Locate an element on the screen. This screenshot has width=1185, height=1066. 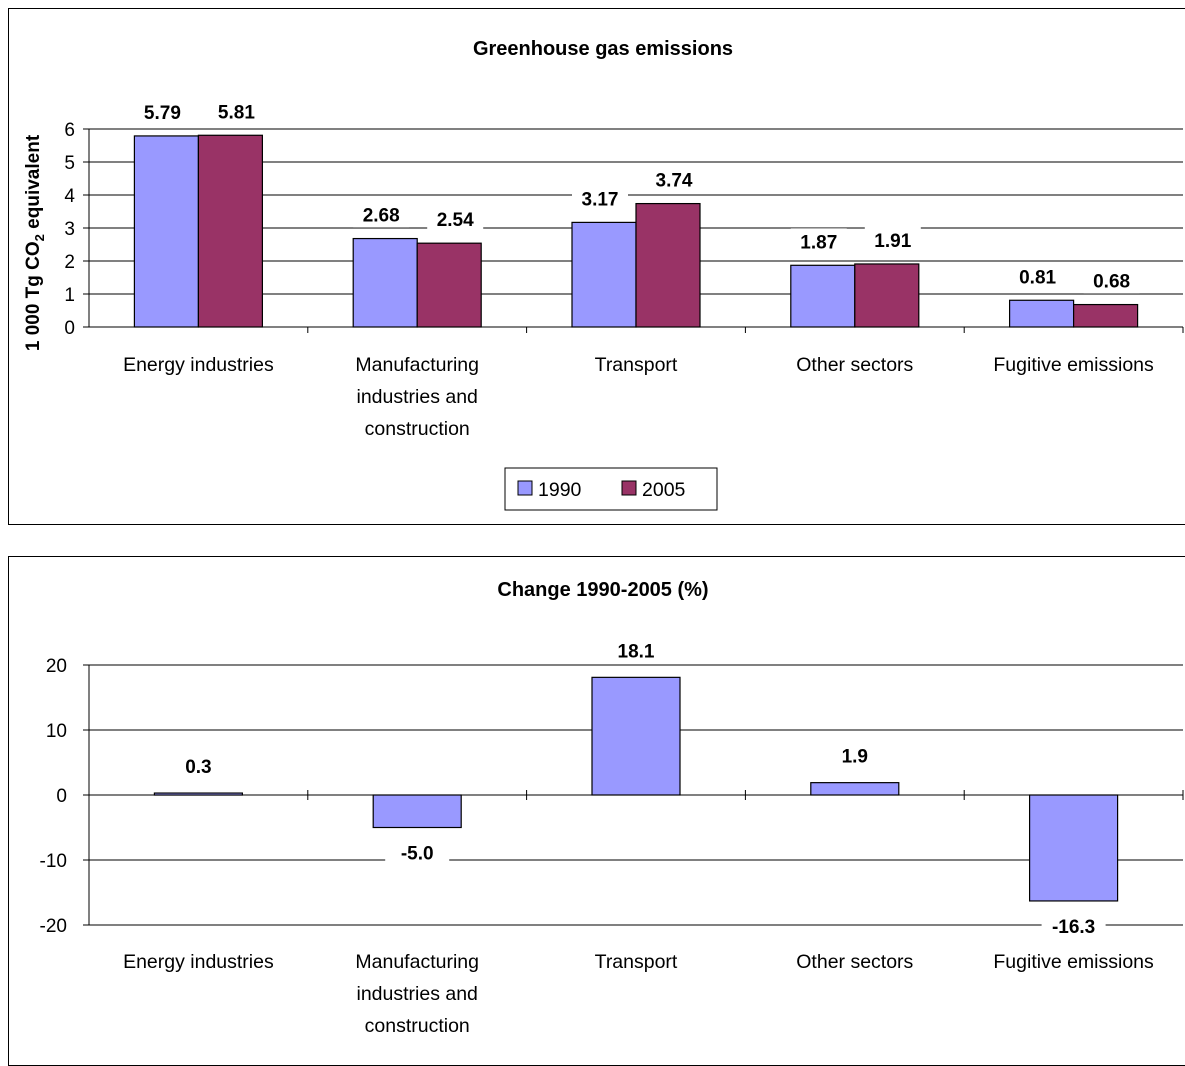
chart-title: Greenhouse gas emissions is located at coordinates (603, 49).